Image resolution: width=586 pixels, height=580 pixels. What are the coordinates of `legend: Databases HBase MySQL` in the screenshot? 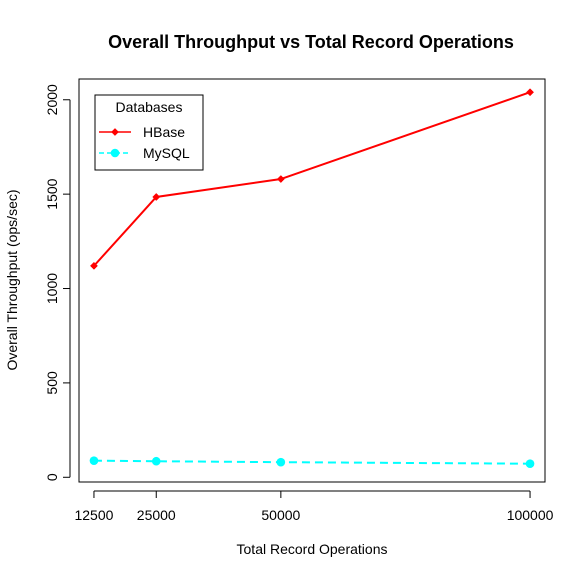 It's located at (149, 132).